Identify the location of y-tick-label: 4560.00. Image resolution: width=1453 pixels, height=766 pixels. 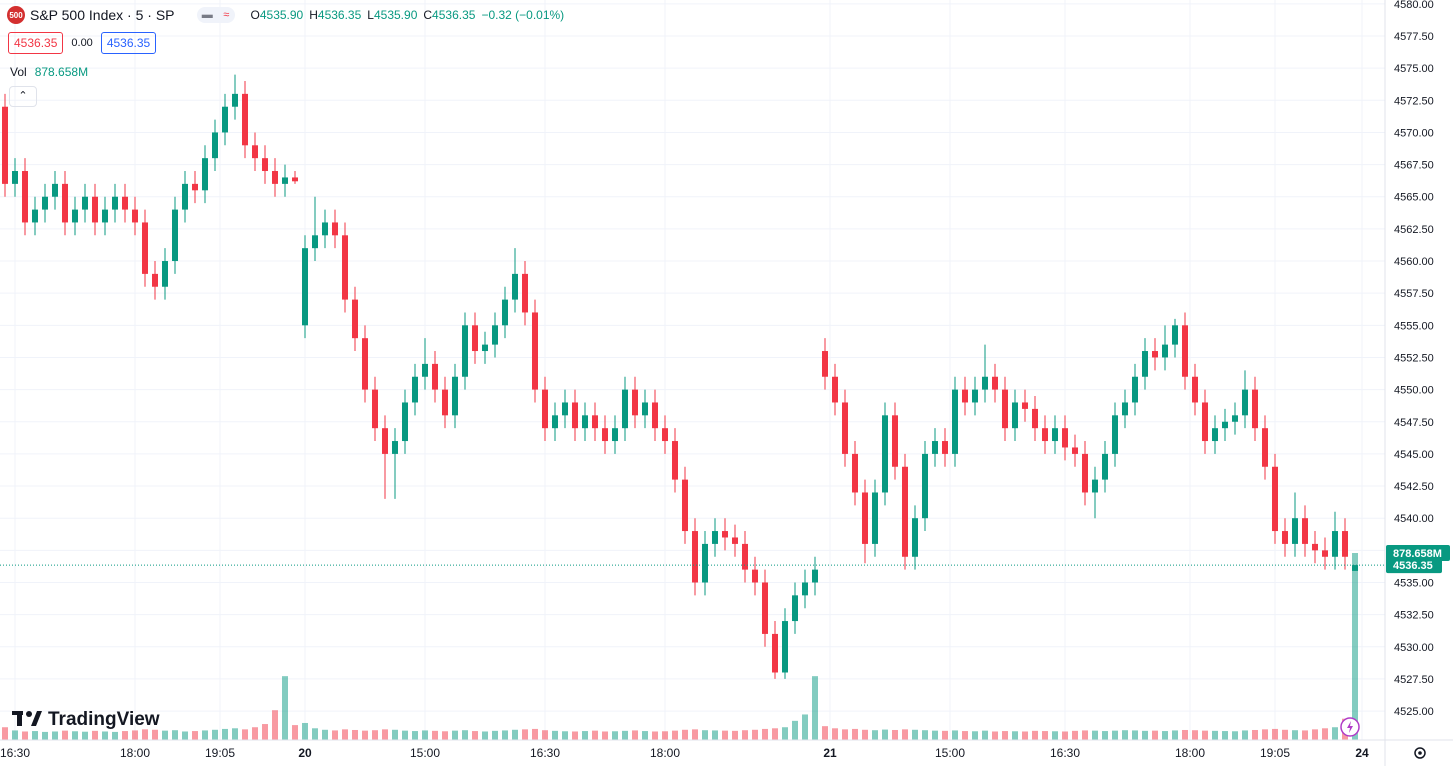
(1414, 262).